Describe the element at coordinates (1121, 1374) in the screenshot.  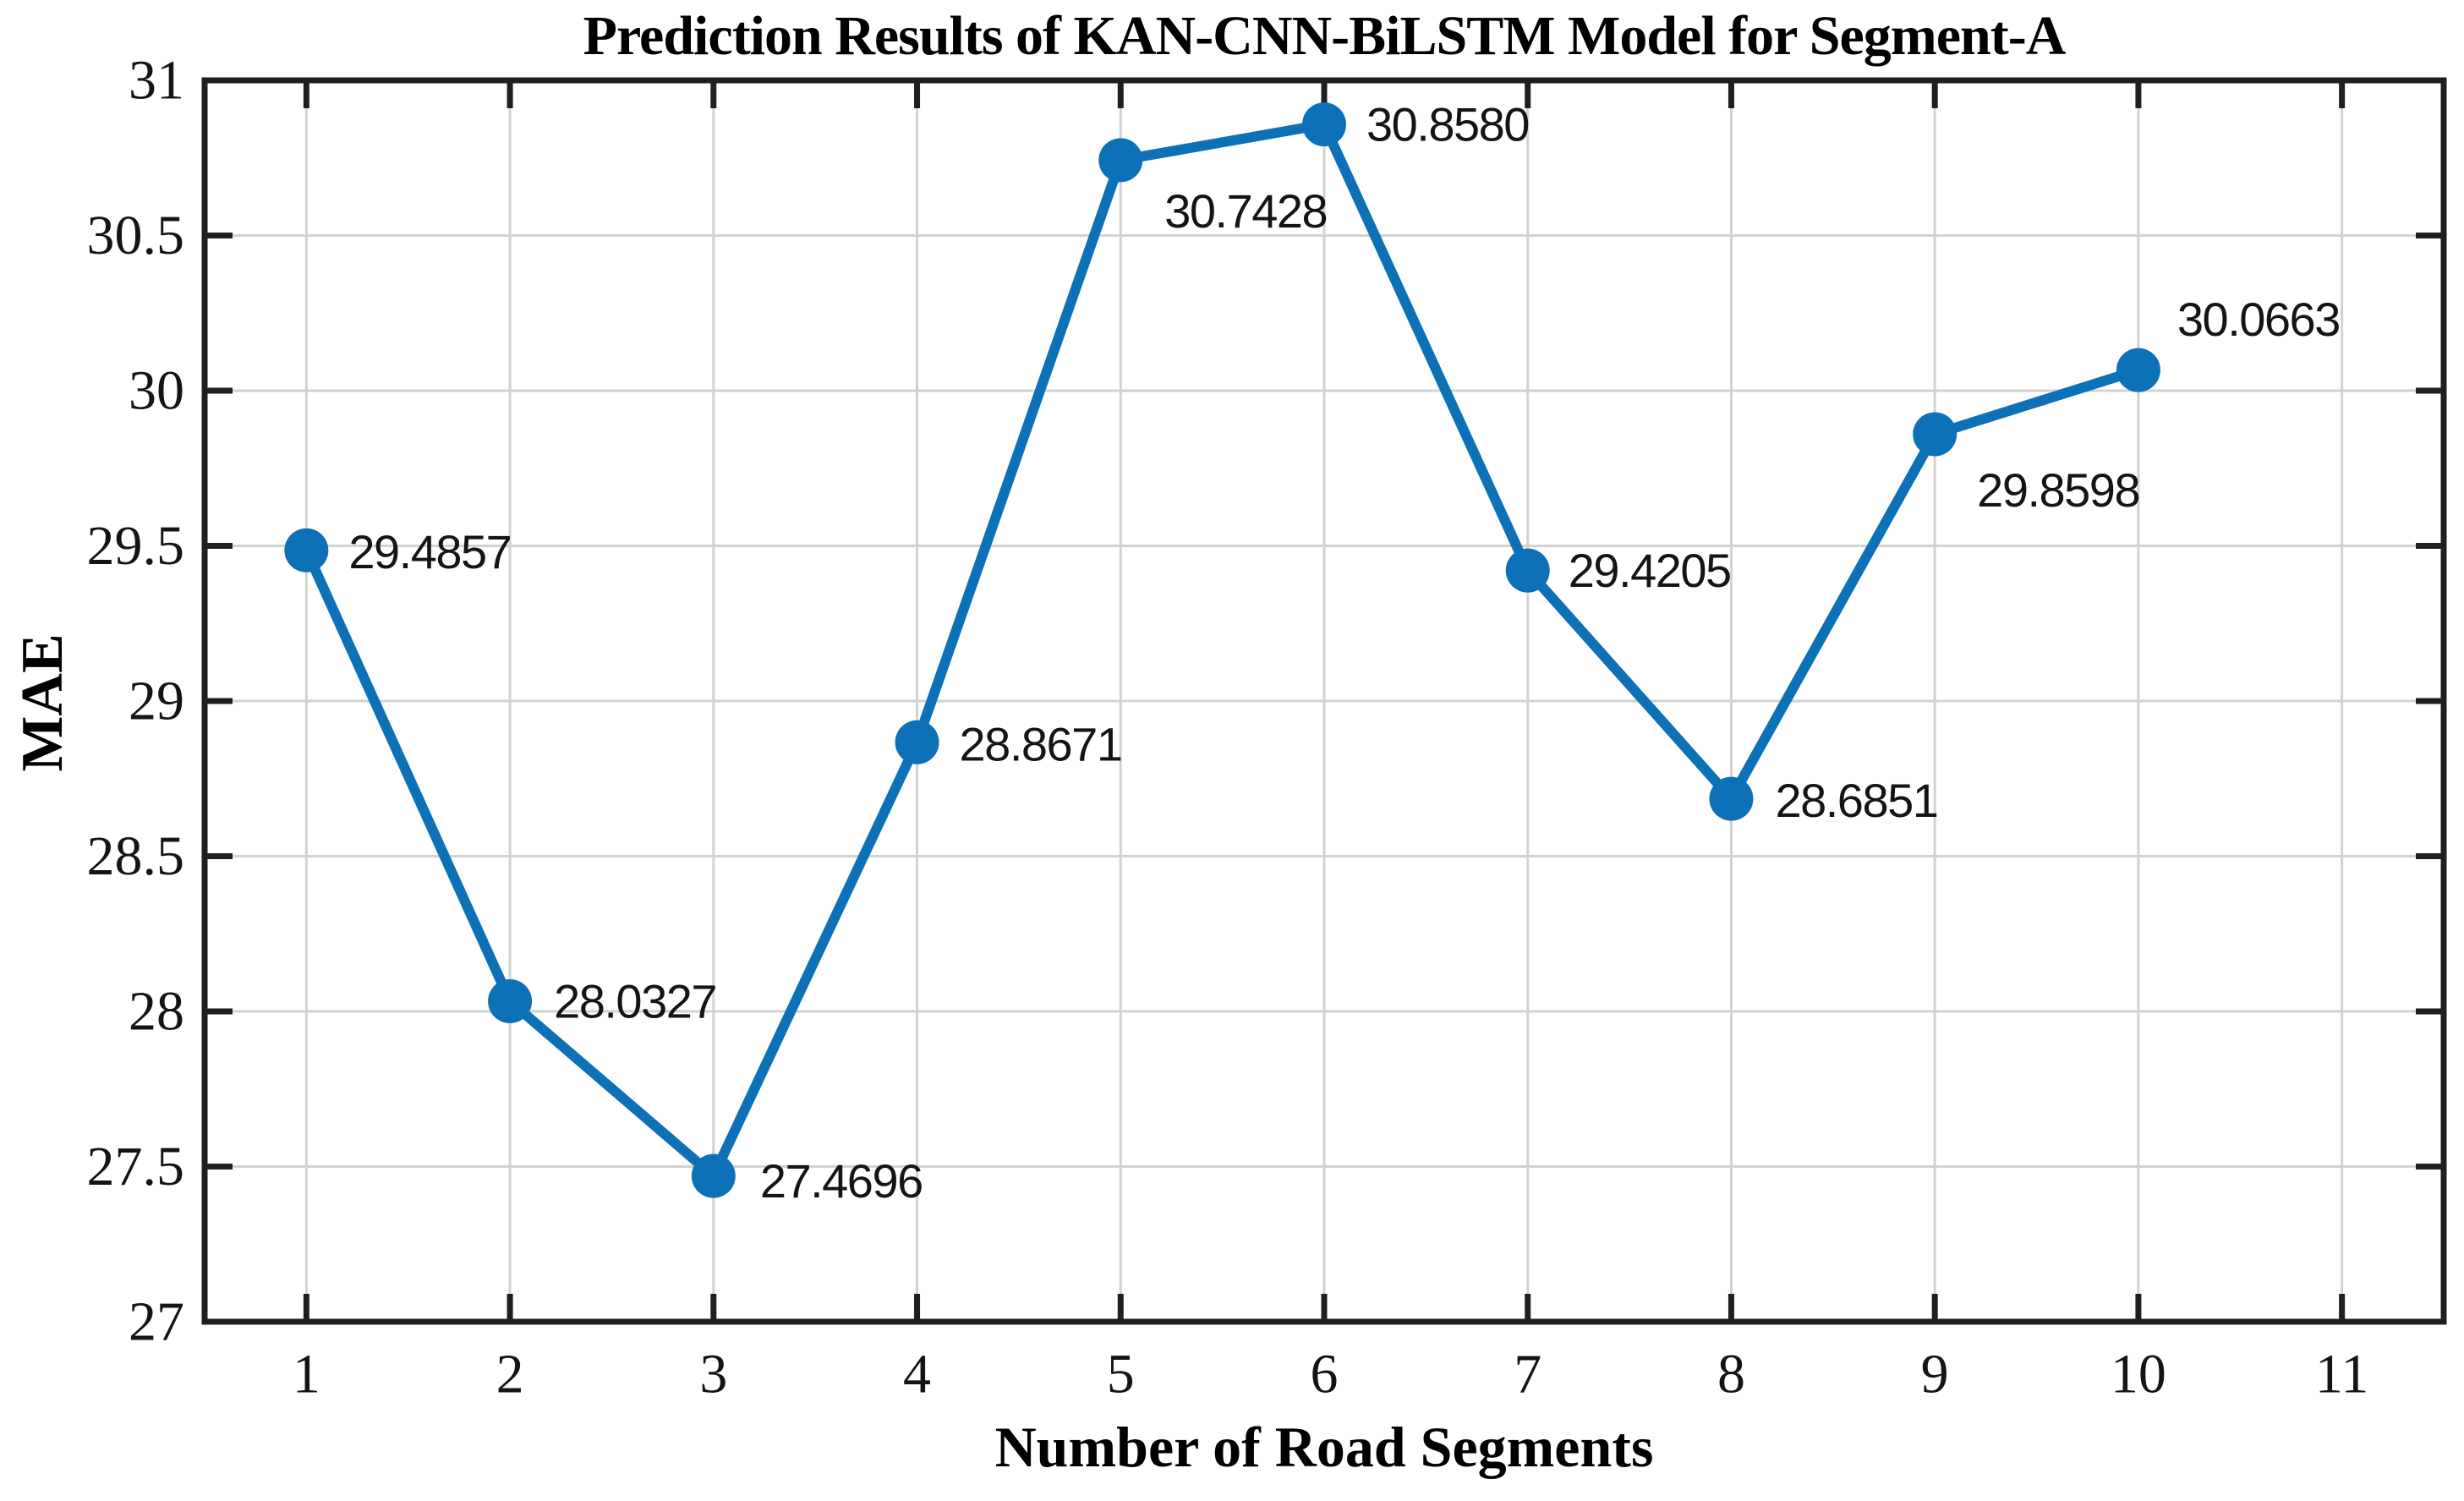
I see `x-tick-label: 5` at that location.